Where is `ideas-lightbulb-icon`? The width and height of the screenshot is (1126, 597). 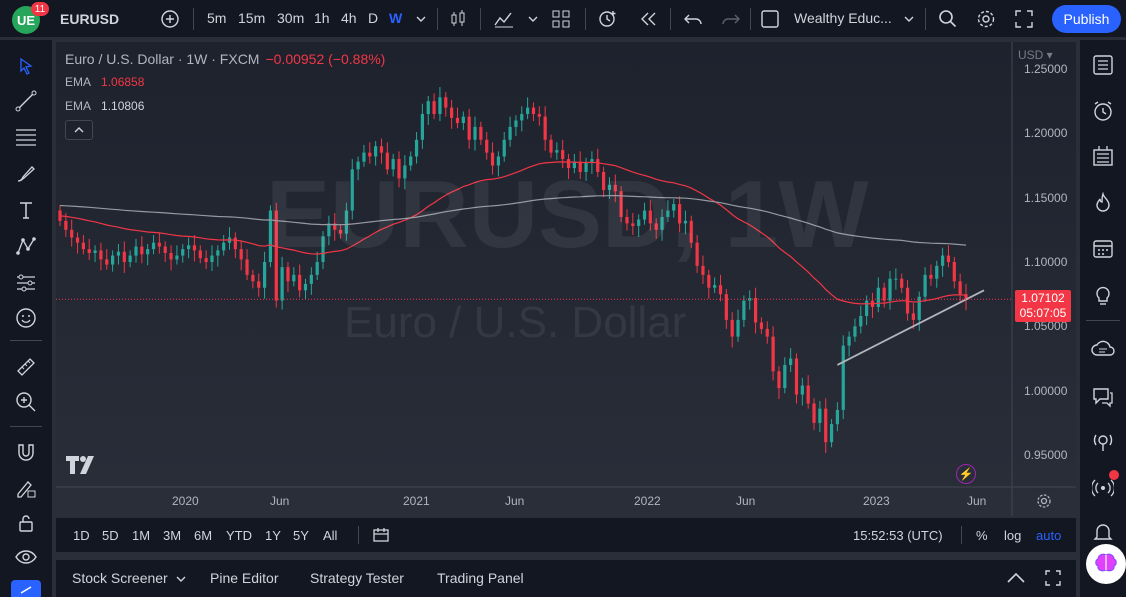 ideas-lightbulb-icon is located at coordinates (1103, 295).